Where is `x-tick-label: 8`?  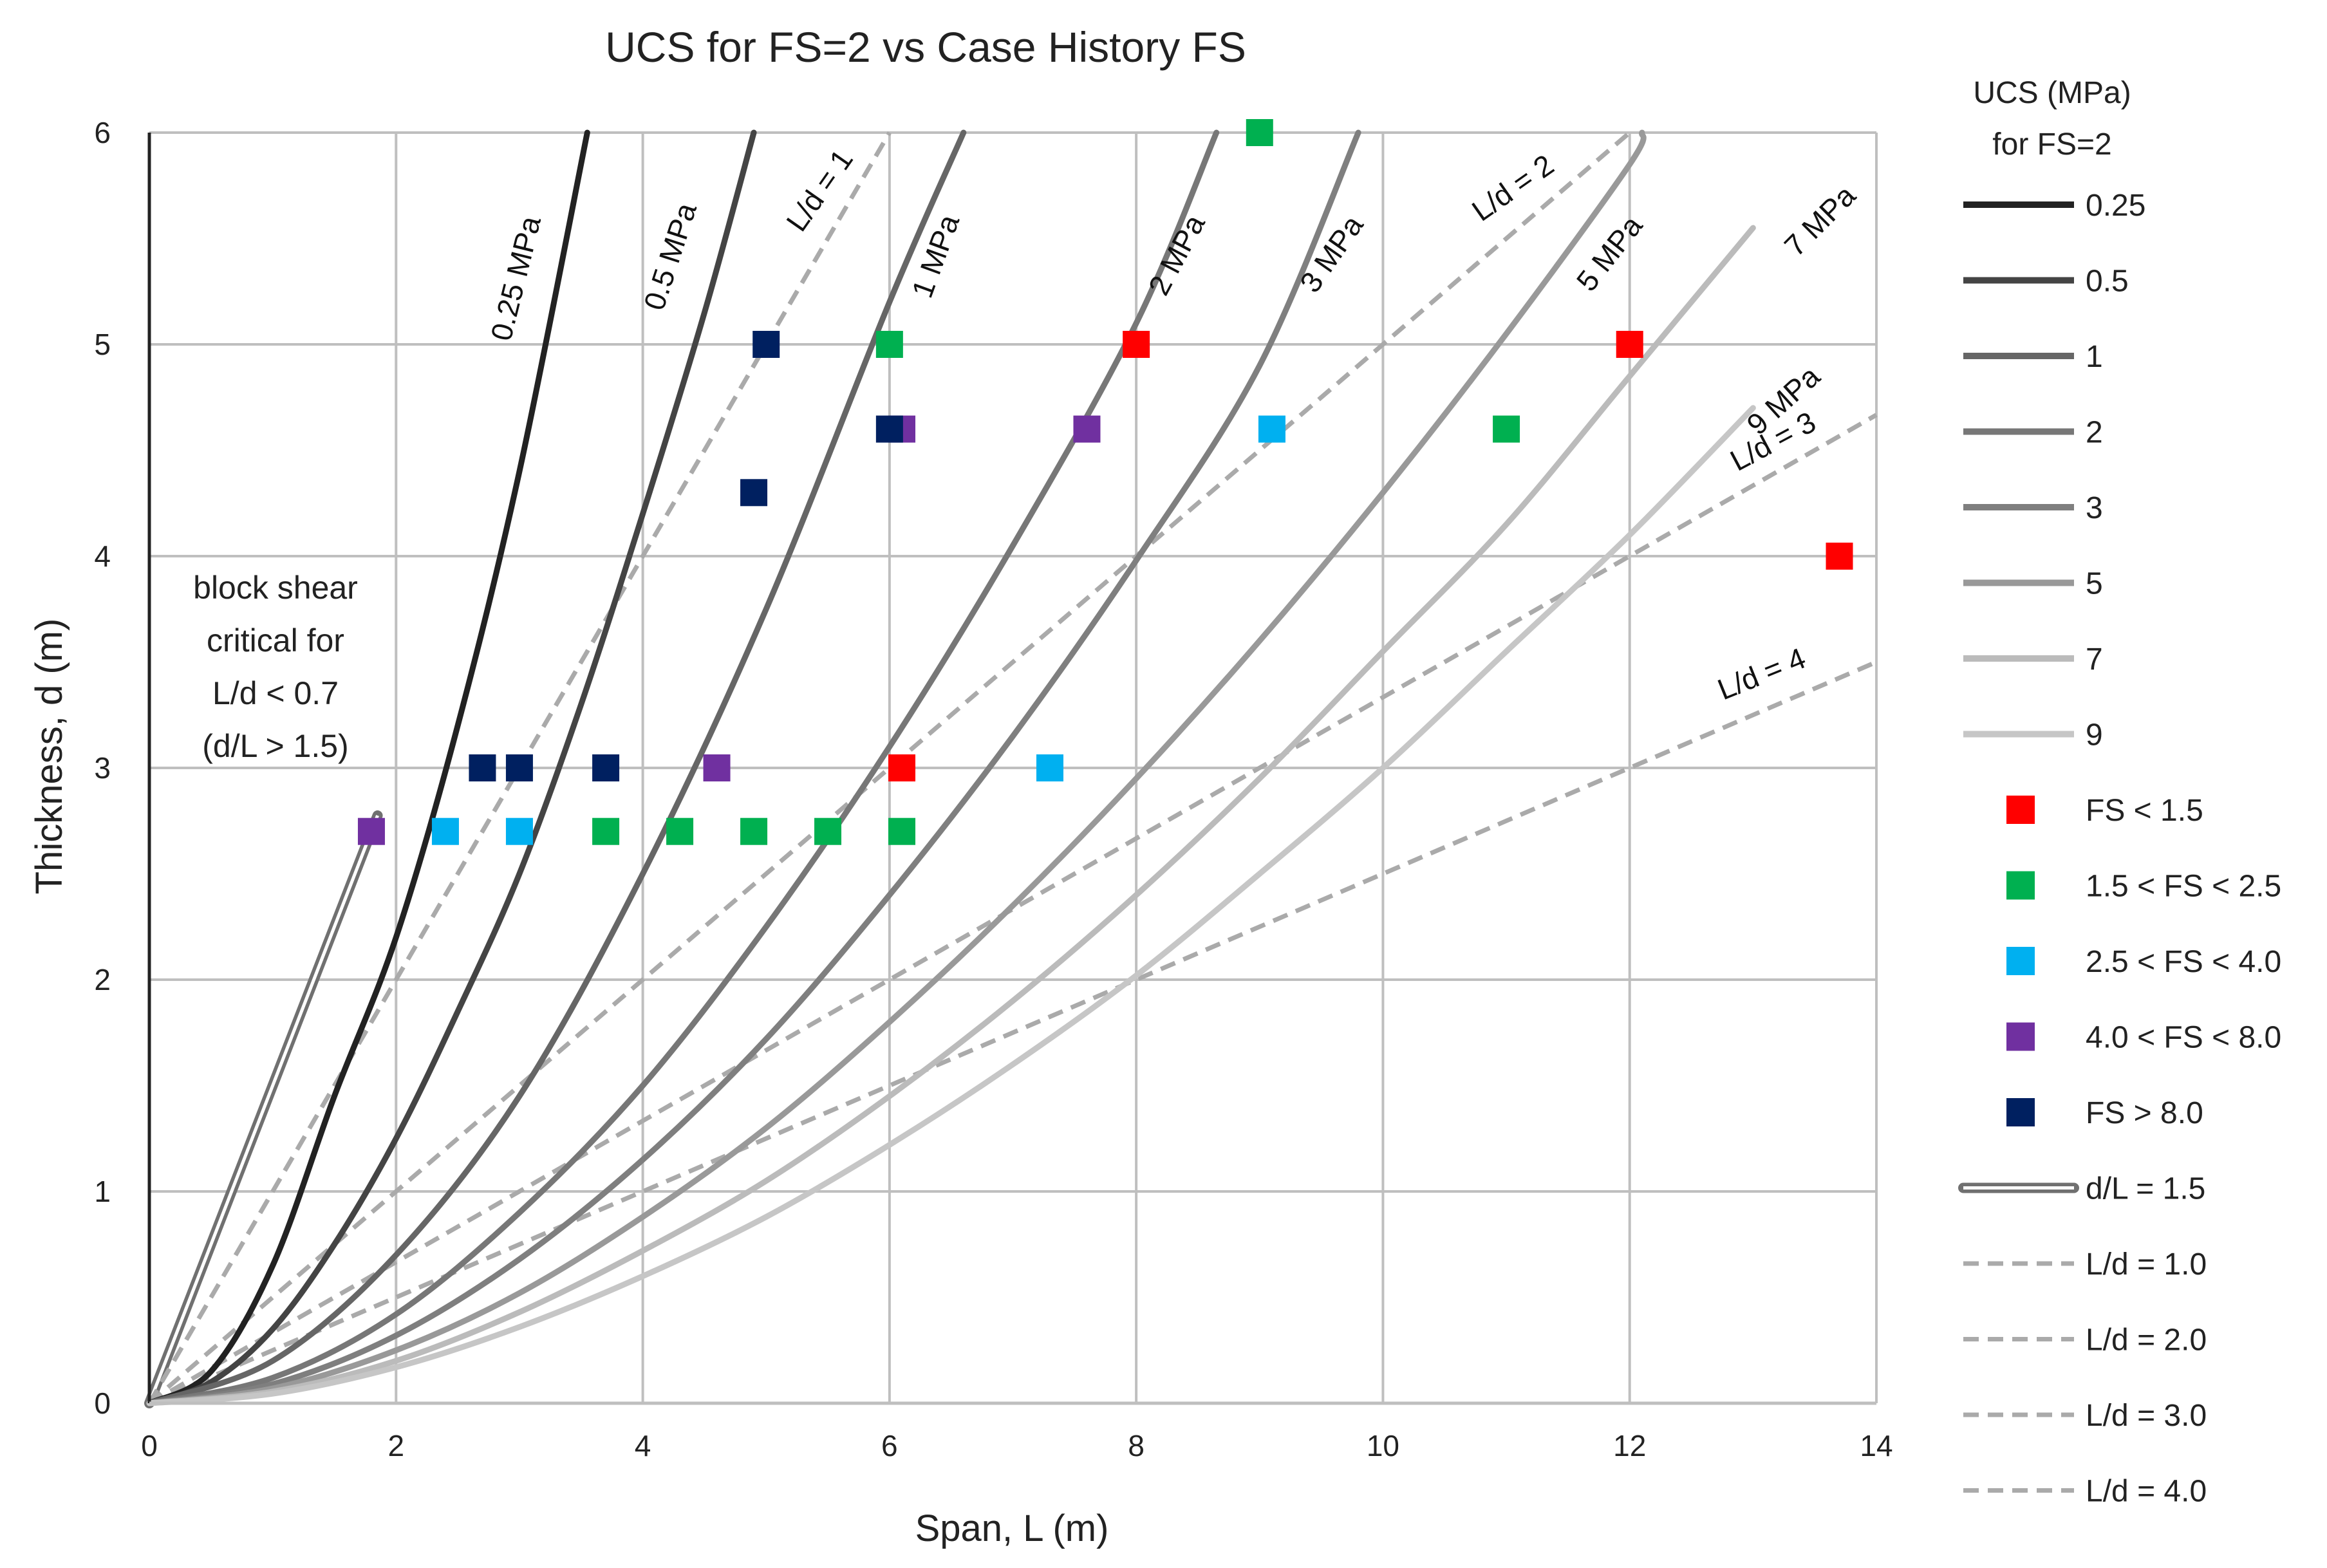
x-tick-label: 8 is located at coordinates (1136, 1445).